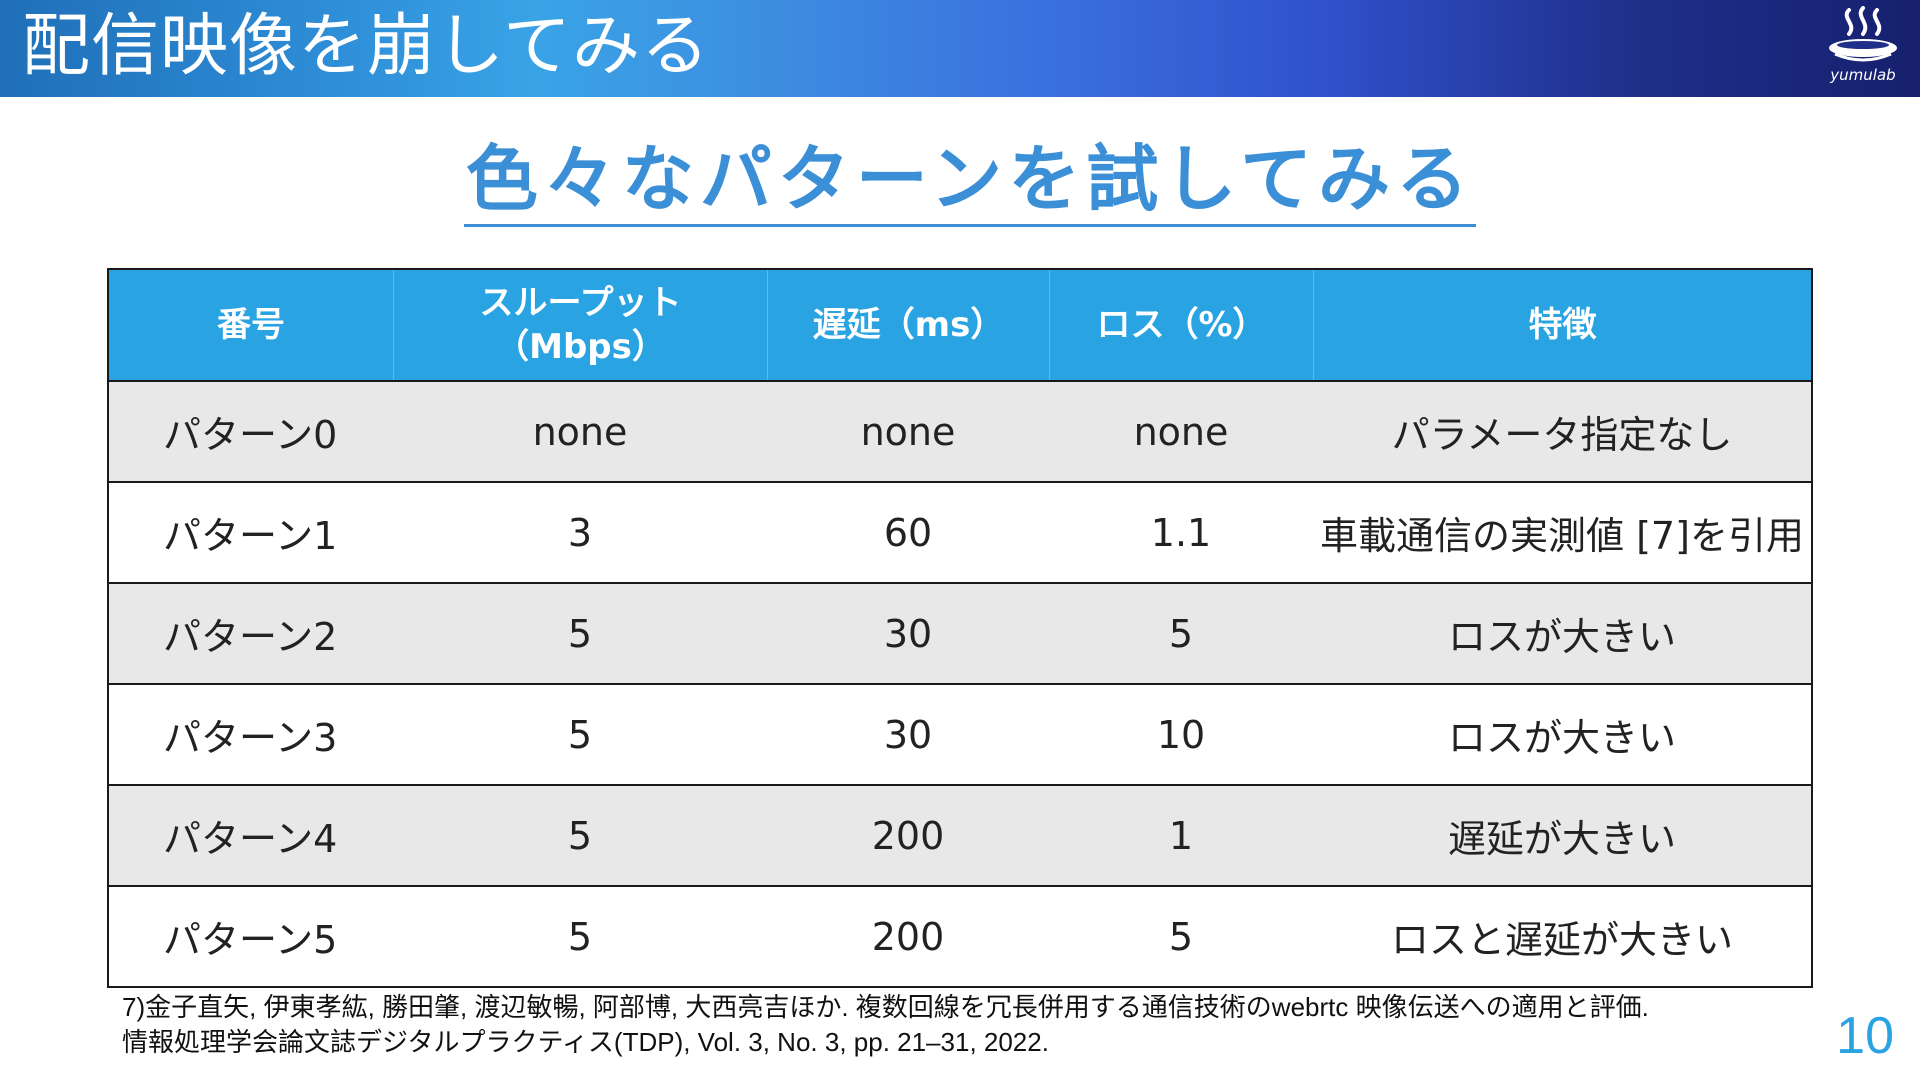  Describe the element at coordinates (580, 431) in the screenshot. I see `cell-throughput: none` at that location.